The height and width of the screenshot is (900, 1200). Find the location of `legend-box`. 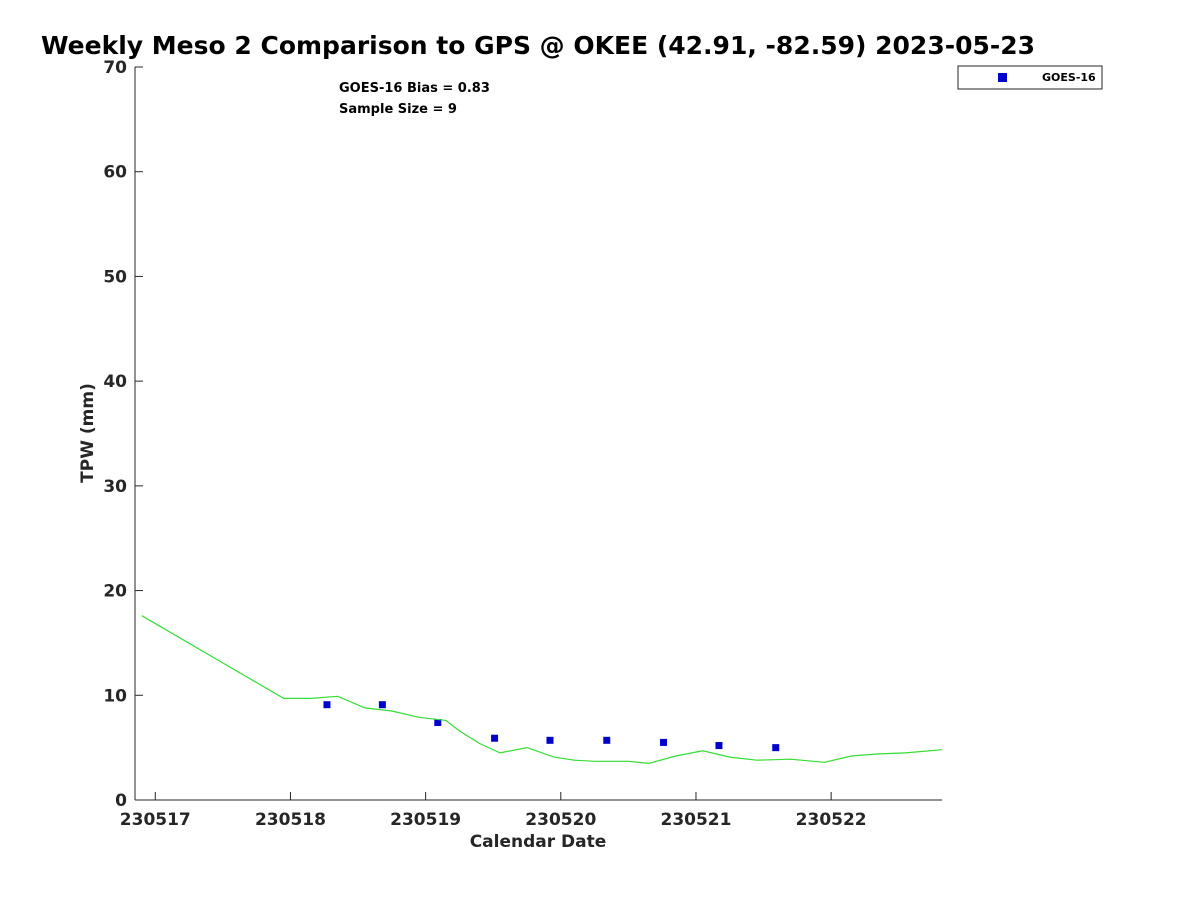

legend-box is located at coordinates (1030, 77).